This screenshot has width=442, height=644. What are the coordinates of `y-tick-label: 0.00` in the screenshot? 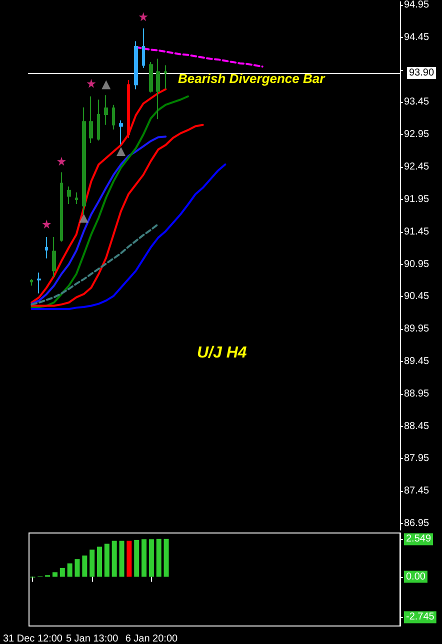 It's located at (416, 576).